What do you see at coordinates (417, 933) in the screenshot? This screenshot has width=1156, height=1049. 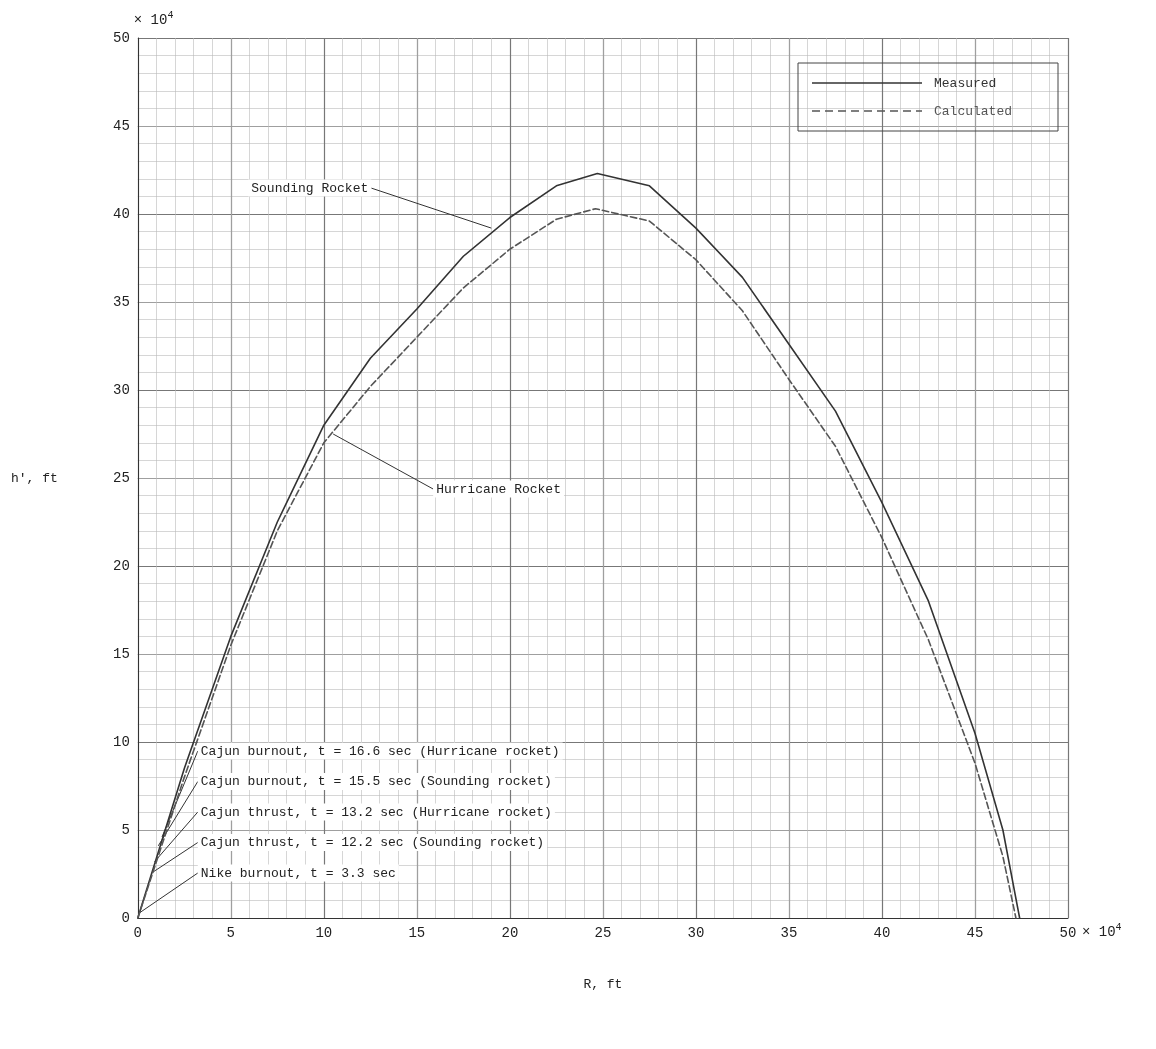 I see `x-tick-label: 15` at bounding box center [417, 933].